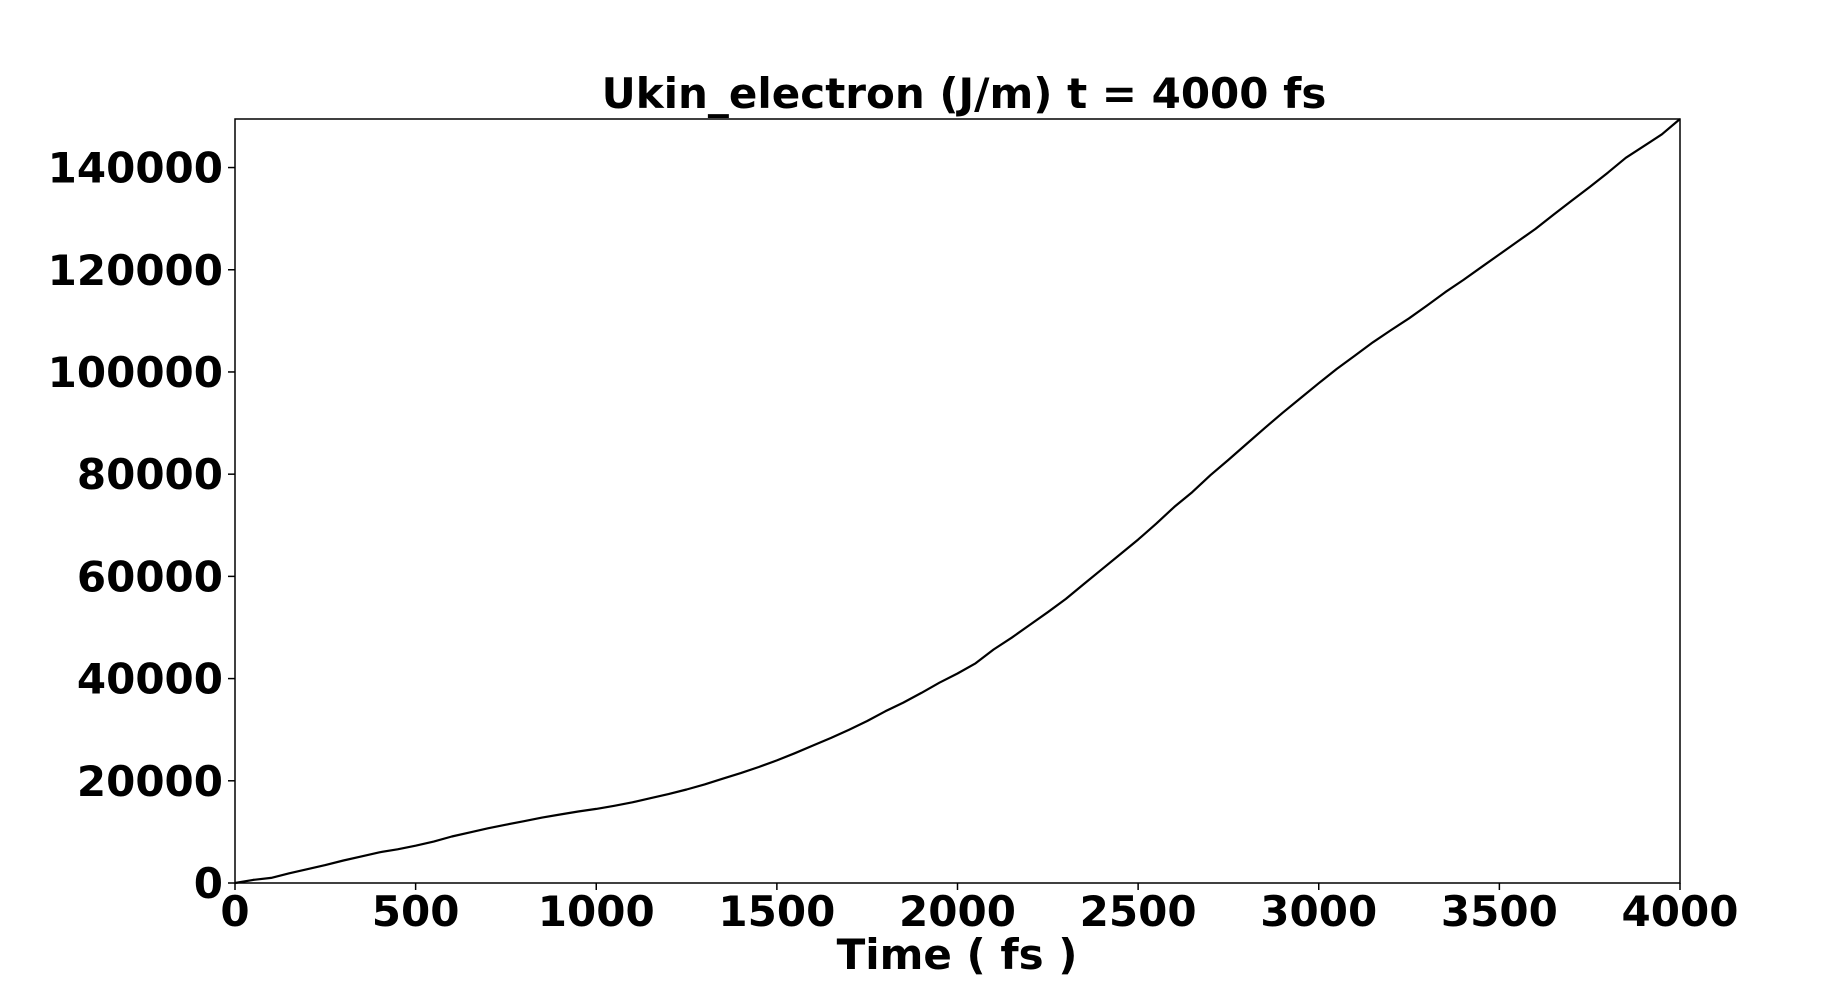 The width and height of the screenshot is (1848, 982). What do you see at coordinates (1138, 911) in the screenshot?
I see `x-tick-label: 2500` at bounding box center [1138, 911].